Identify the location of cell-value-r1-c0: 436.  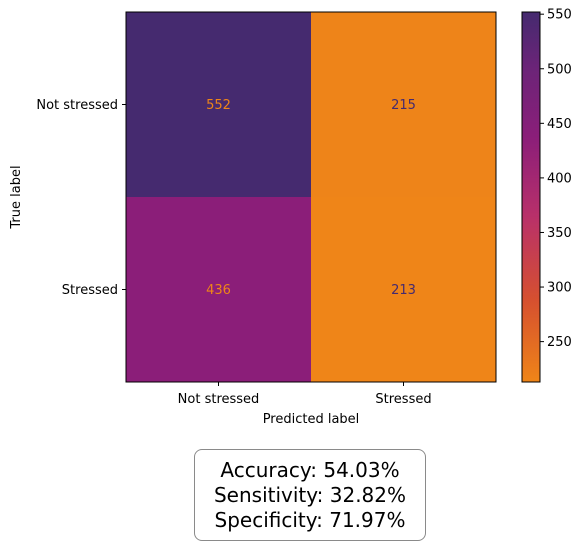
(218, 290).